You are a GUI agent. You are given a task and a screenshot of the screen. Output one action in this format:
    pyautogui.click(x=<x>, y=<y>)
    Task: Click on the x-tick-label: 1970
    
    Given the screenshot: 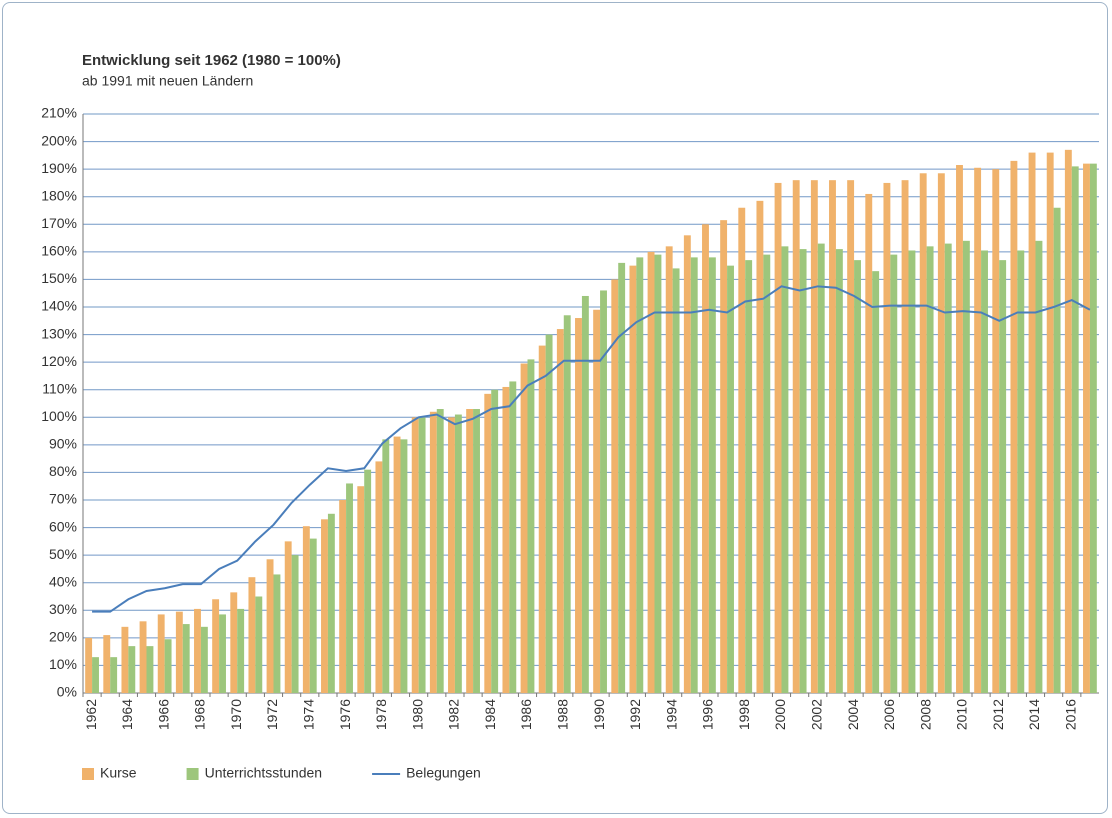 What is the action you would take?
    pyautogui.click(x=236, y=714)
    